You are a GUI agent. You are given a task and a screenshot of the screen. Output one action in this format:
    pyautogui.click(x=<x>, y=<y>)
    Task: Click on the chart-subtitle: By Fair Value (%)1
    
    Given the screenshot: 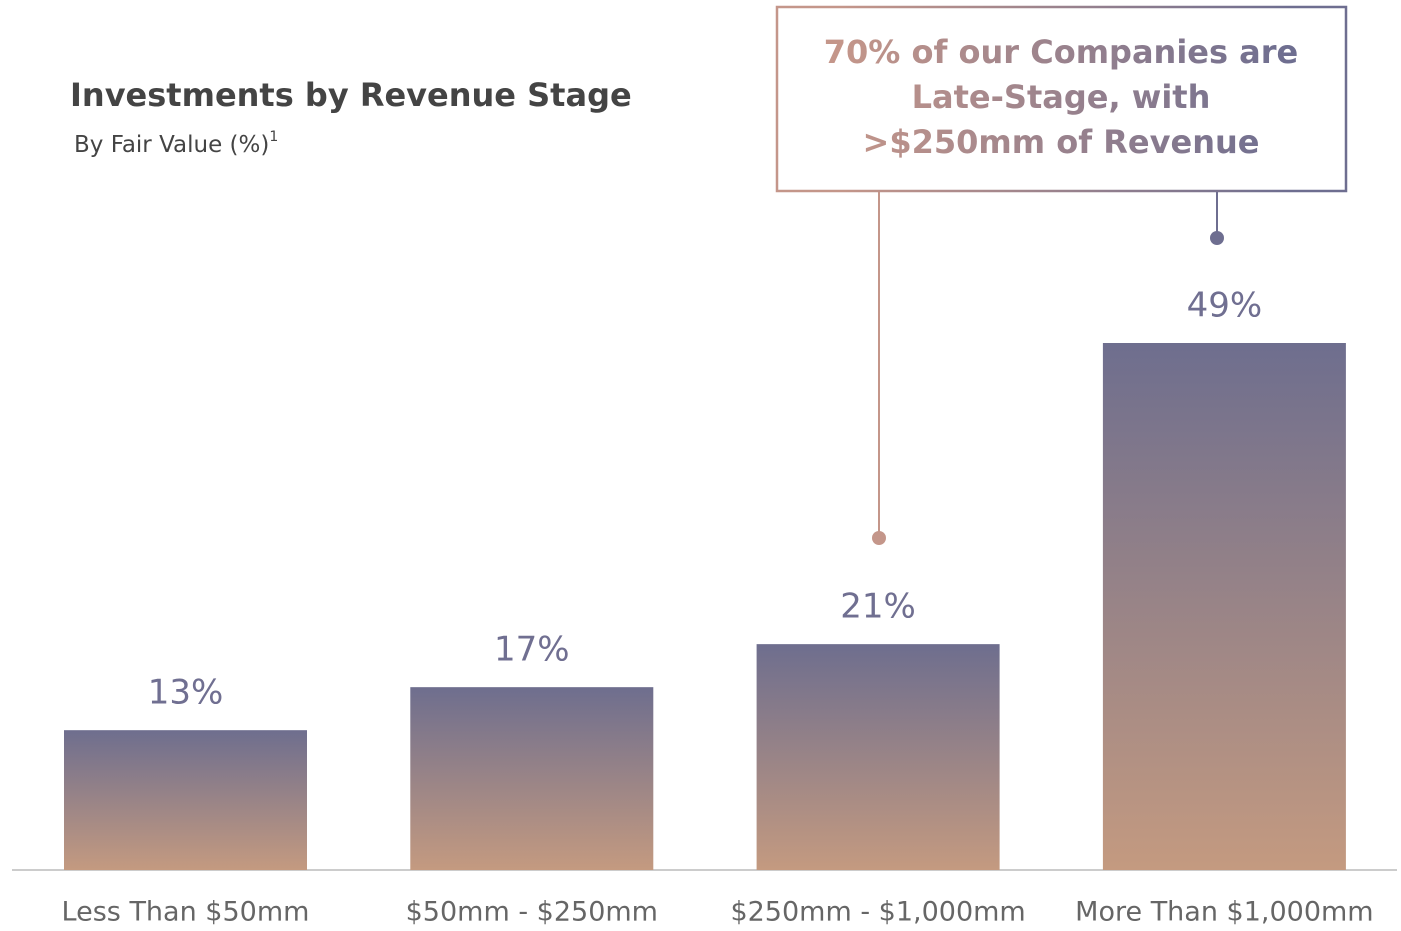 What is the action you would take?
    pyautogui.click(x=176, y=143)
    